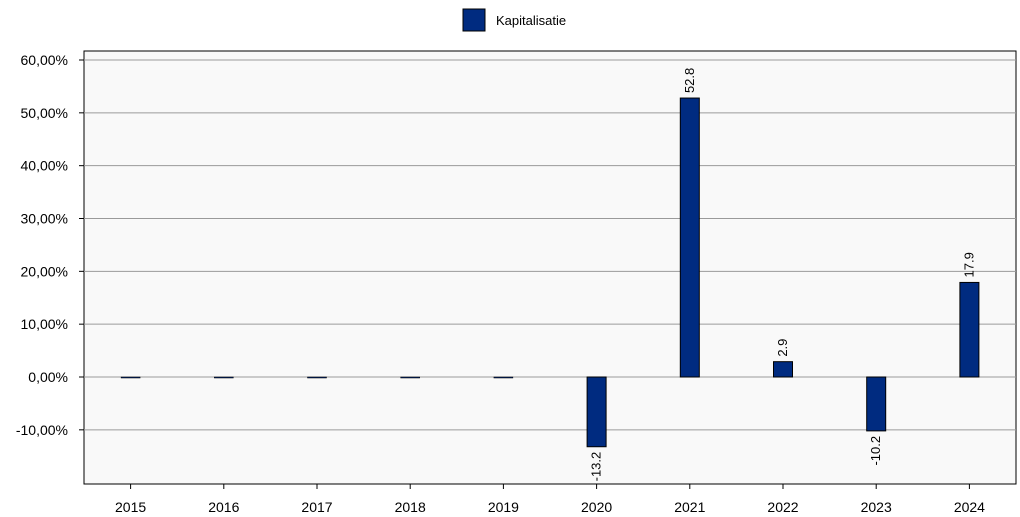 Image resolution: width=1020 pixels, height=517 pixels. Describe the element at coordinates (531, 20) in the screenshot. I see `legend-label: Kapitalisatie` at that location.